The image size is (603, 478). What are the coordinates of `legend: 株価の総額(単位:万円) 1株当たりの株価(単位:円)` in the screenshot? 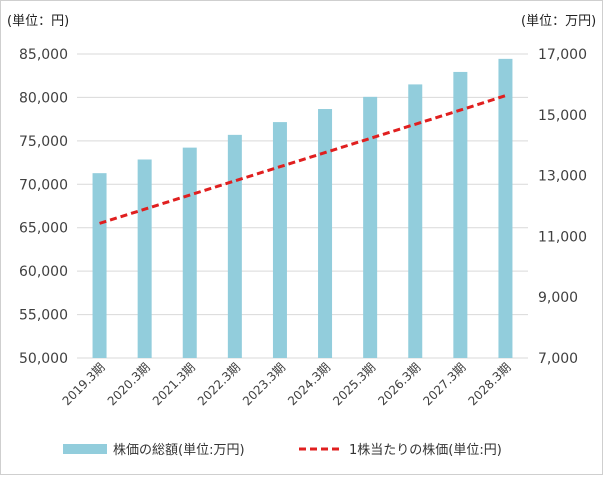 It's located at (282, 450).